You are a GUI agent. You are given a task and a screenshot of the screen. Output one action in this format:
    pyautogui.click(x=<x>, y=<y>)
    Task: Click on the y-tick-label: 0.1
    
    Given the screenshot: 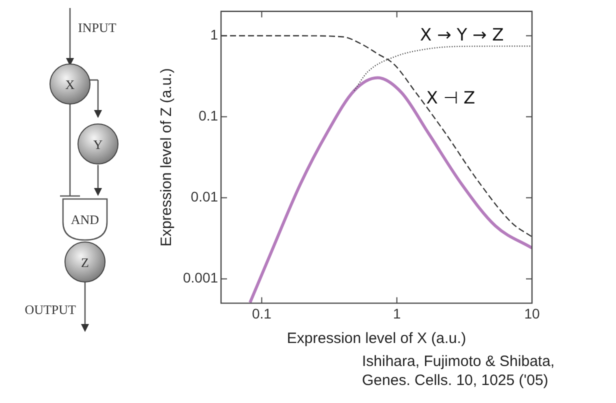 What is the action you would take?
    pyautogui.click(x=208, y=116)
    